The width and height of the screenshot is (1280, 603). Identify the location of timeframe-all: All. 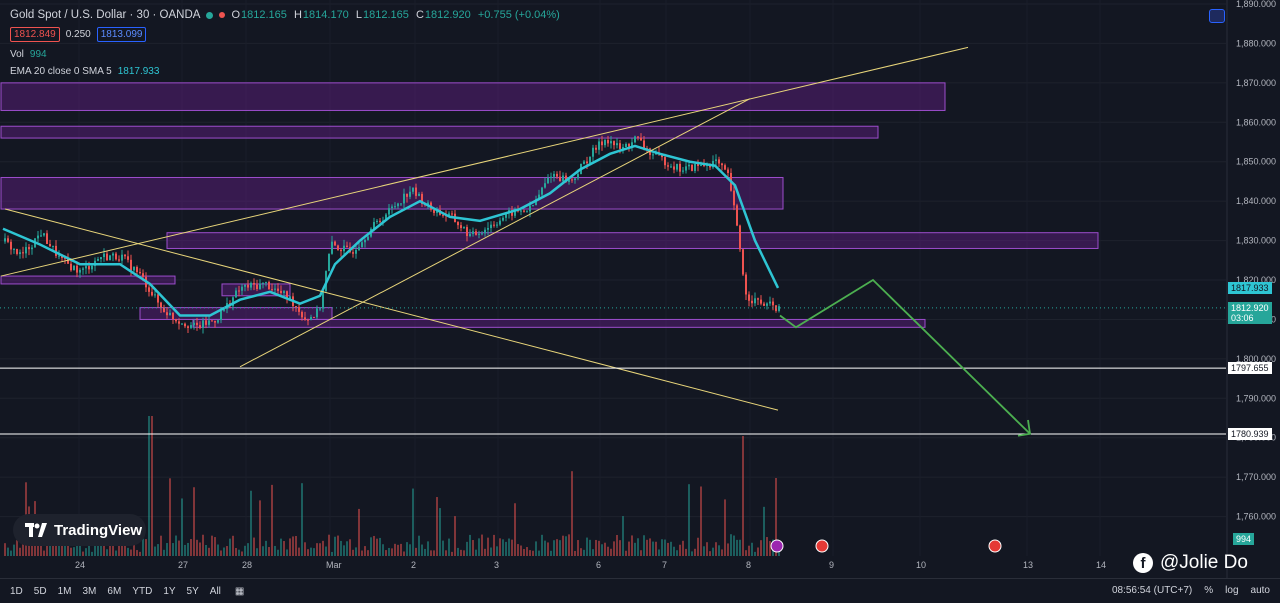
(215, 591).